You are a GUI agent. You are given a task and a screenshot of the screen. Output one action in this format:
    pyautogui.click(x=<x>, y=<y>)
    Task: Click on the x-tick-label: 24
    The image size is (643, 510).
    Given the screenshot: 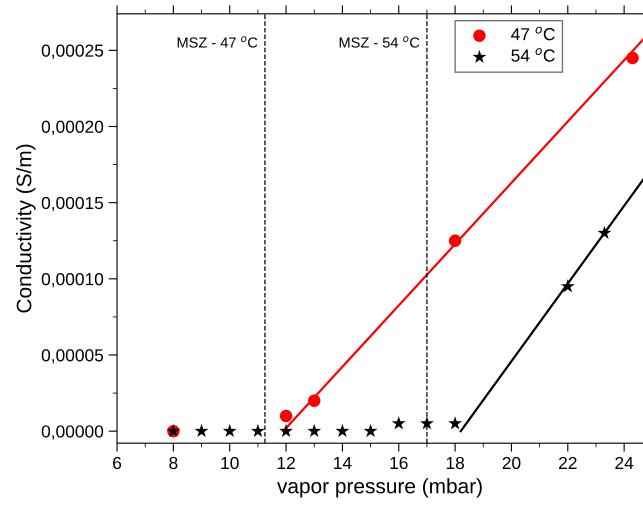 What is the action you would take?
    pyautogui.click(x=624, y=462)
    